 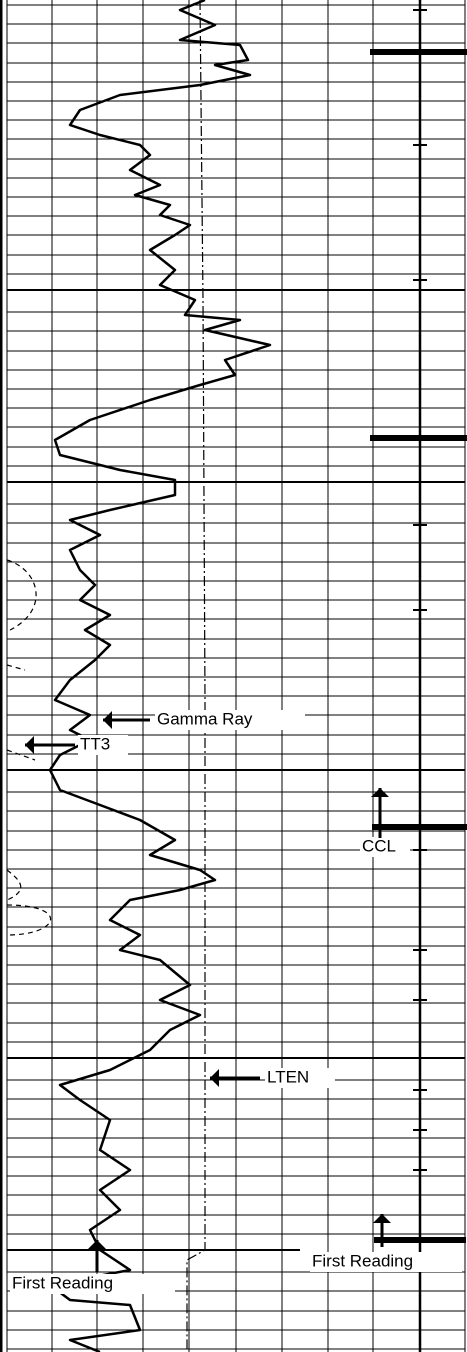 What do you see at coordinates (379, 845) in the screenshot?
I see `annotation-label: CCL` at bounding box center [379, 845].